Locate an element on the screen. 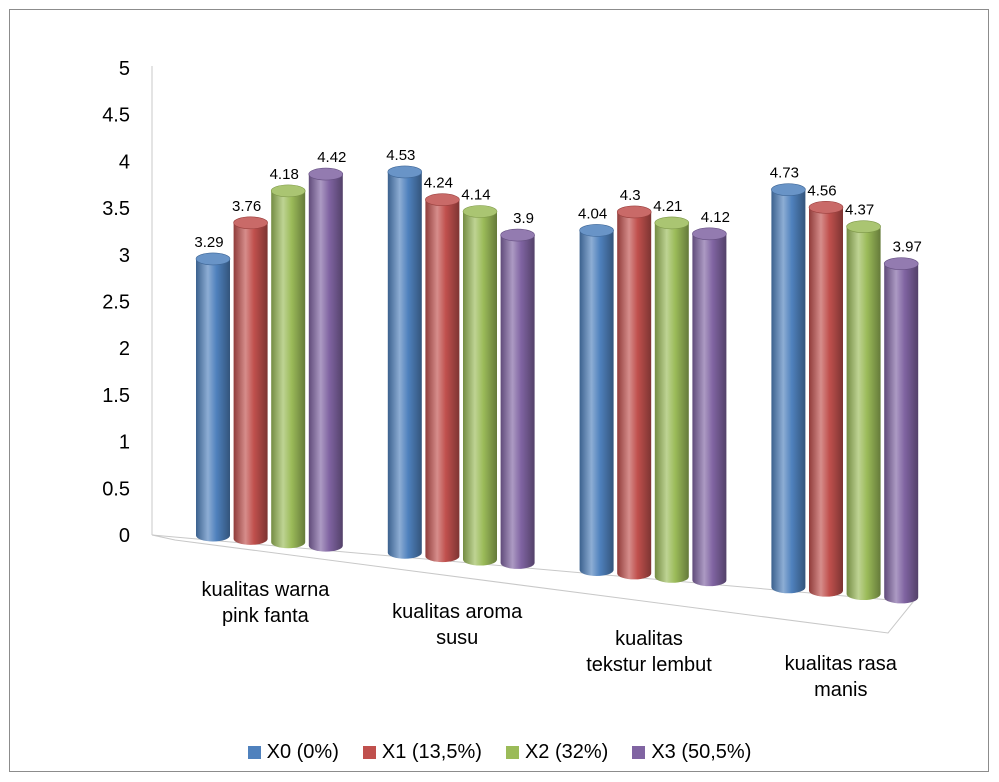  legend-label: X2 (32%) is located at coordinates (566, 751).